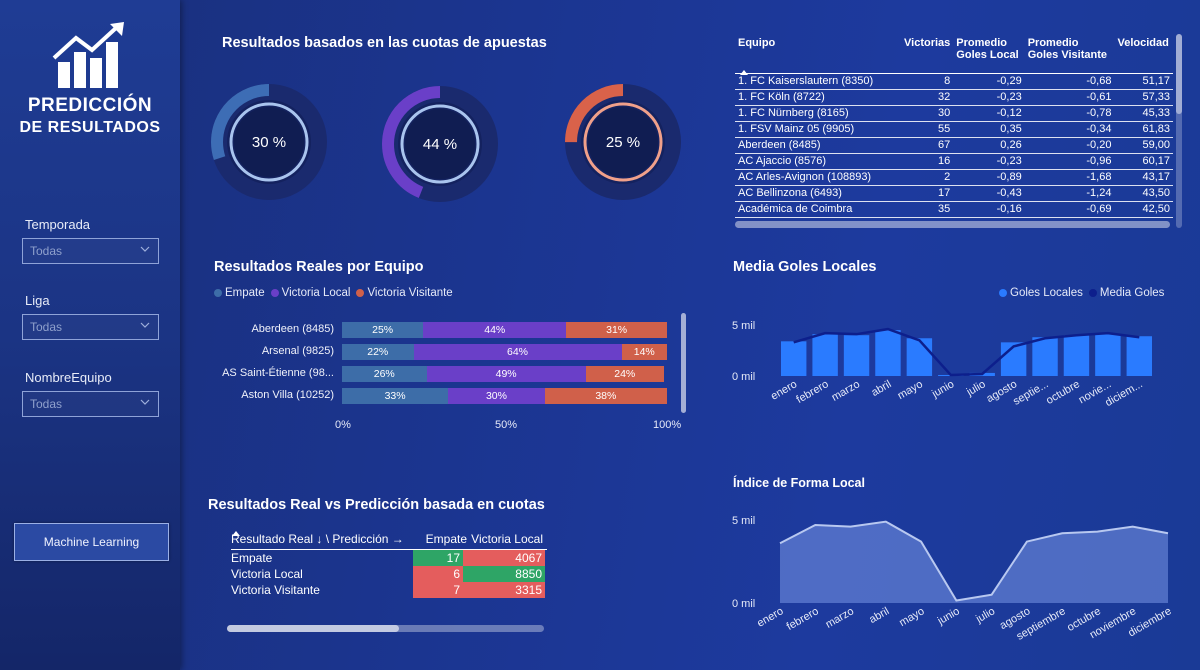 Image resolution: width=1200 pixels, height=670 pixels. I want to click on matrix-col-empate: Empate, so click(446, 538).